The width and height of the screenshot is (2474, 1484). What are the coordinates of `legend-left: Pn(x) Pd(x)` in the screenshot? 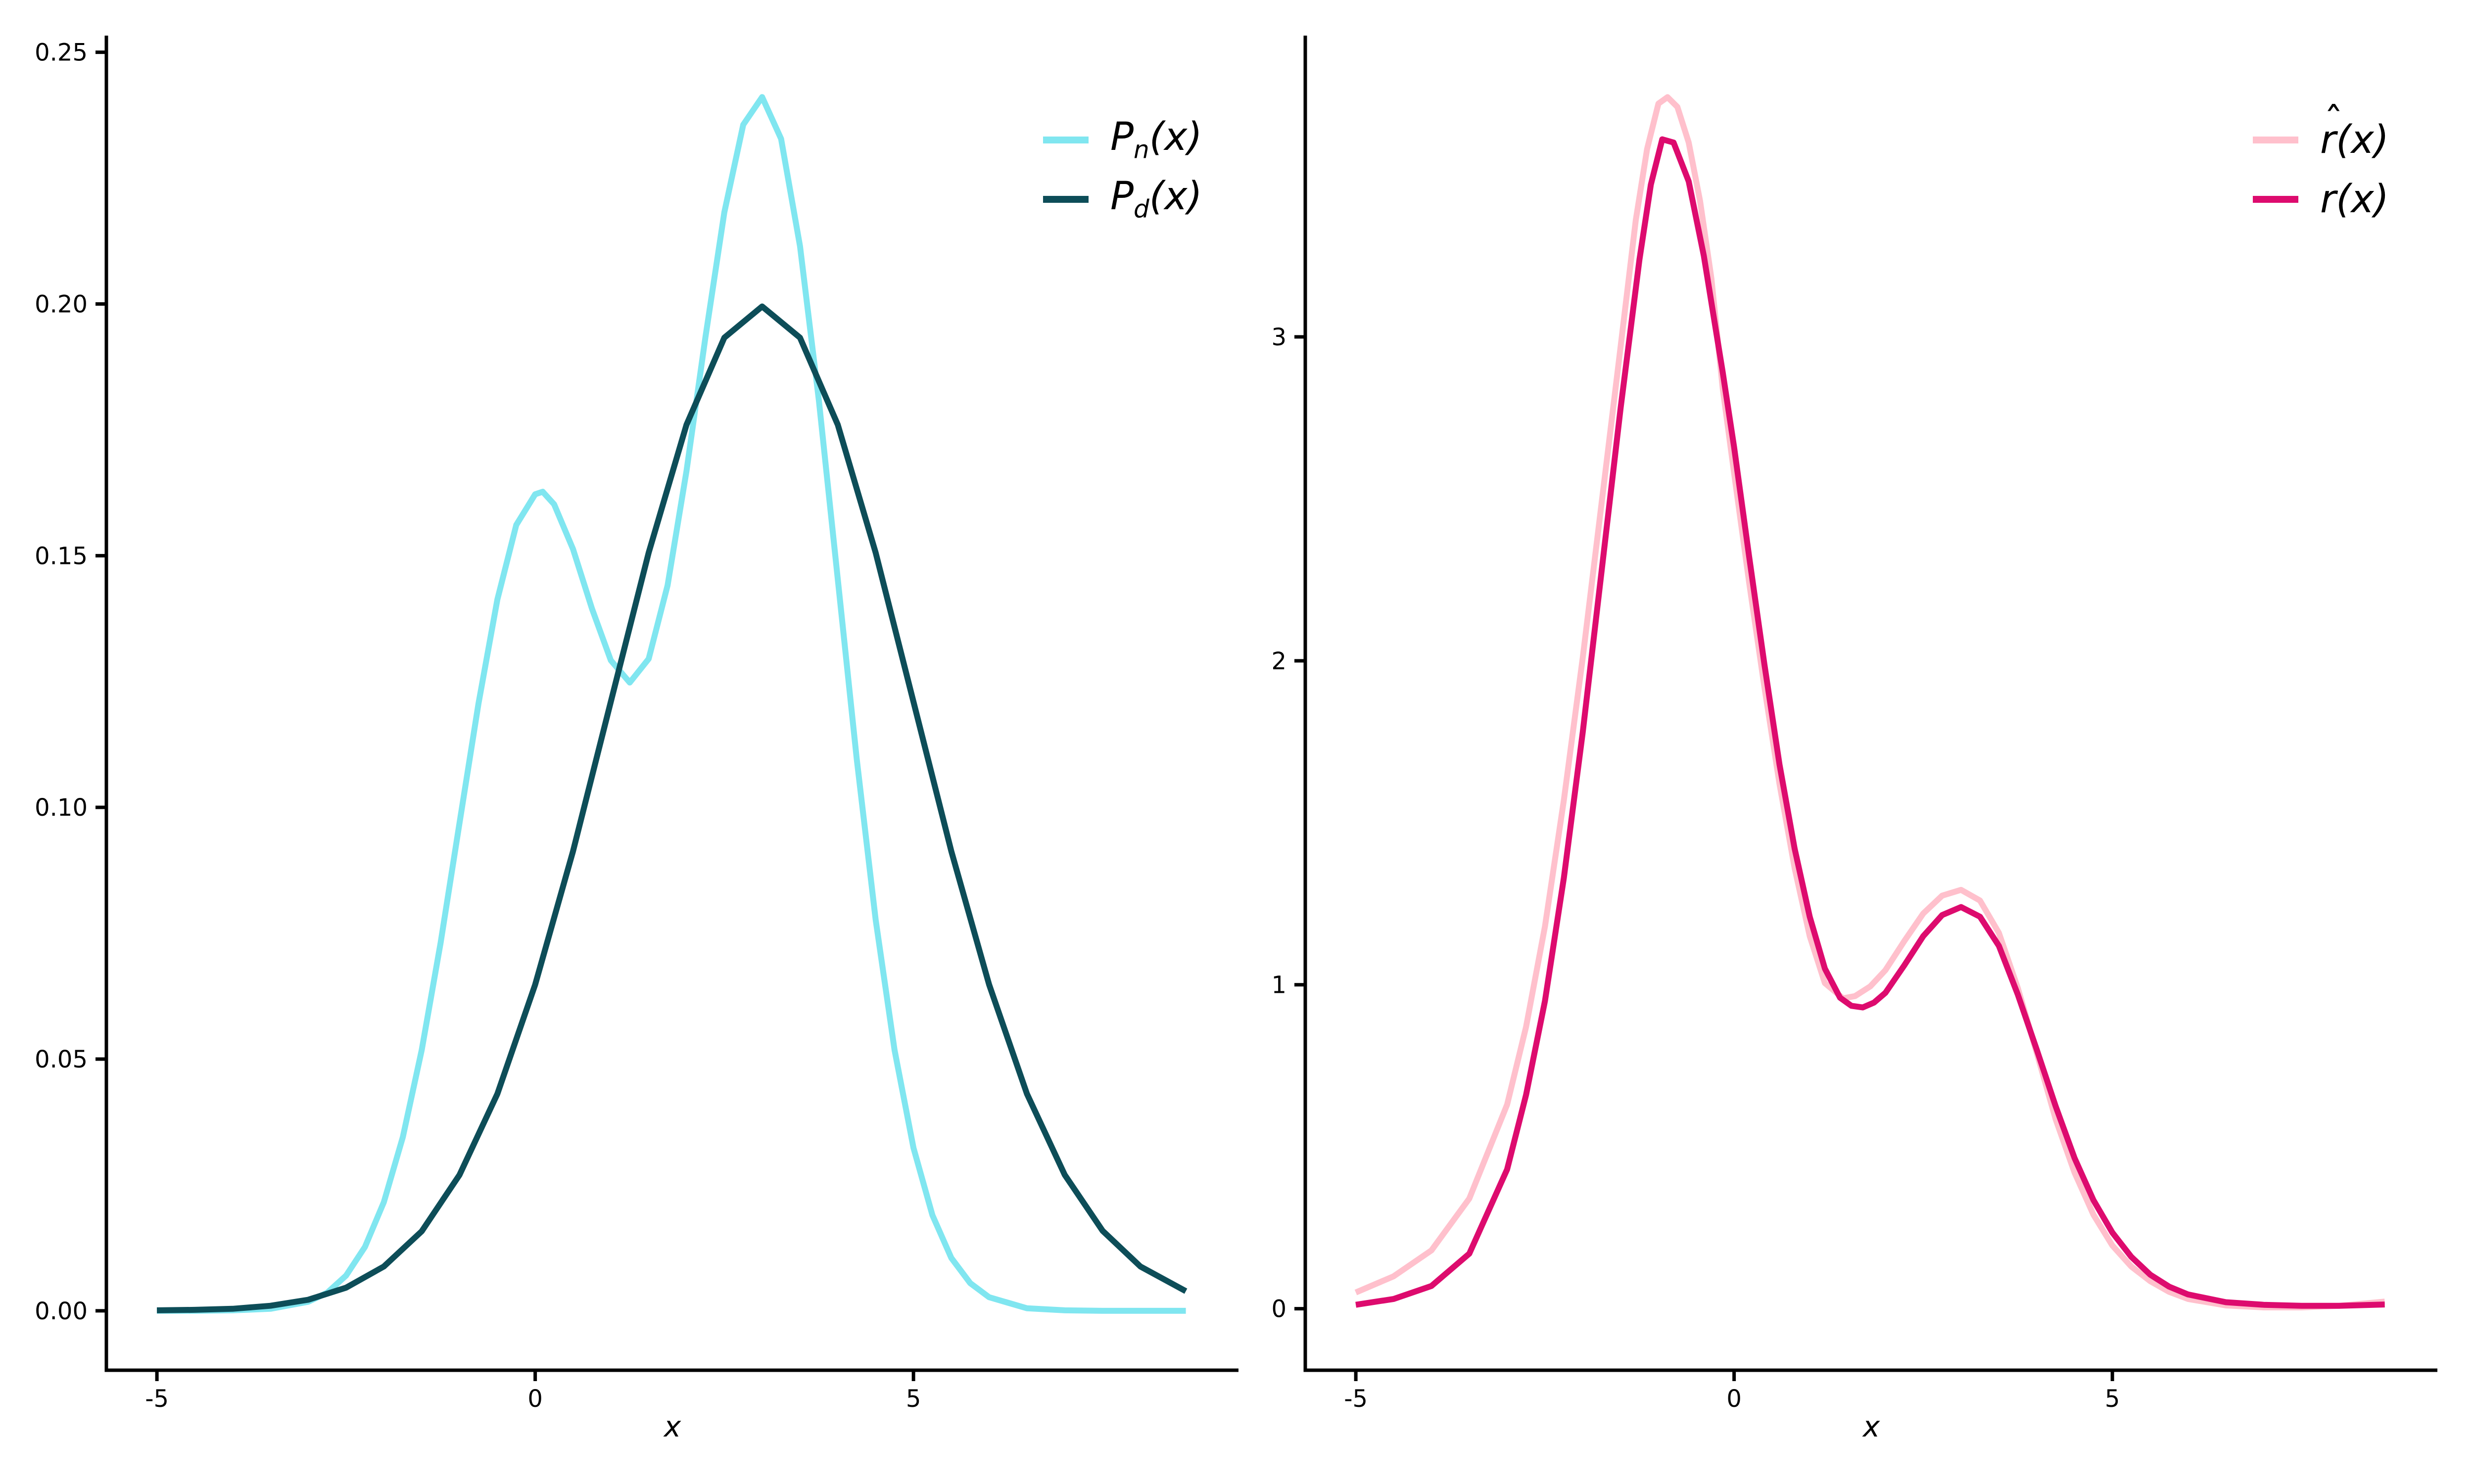 It's located at (1122, 169).